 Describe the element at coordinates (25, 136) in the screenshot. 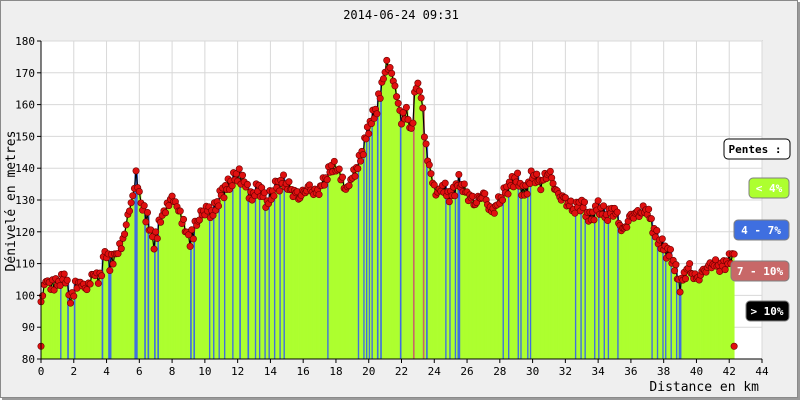

I see `y-tick-label: 150` at that location.